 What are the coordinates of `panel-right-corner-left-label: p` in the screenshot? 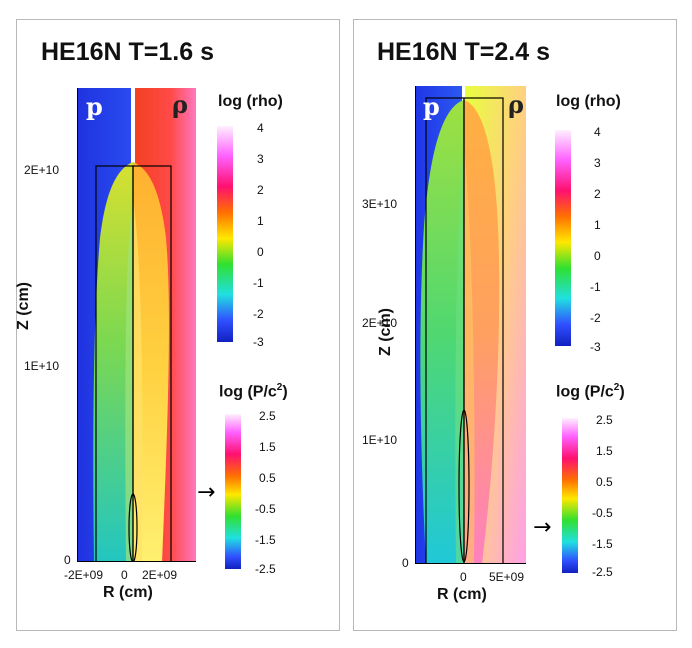 It's located at (431, 106).